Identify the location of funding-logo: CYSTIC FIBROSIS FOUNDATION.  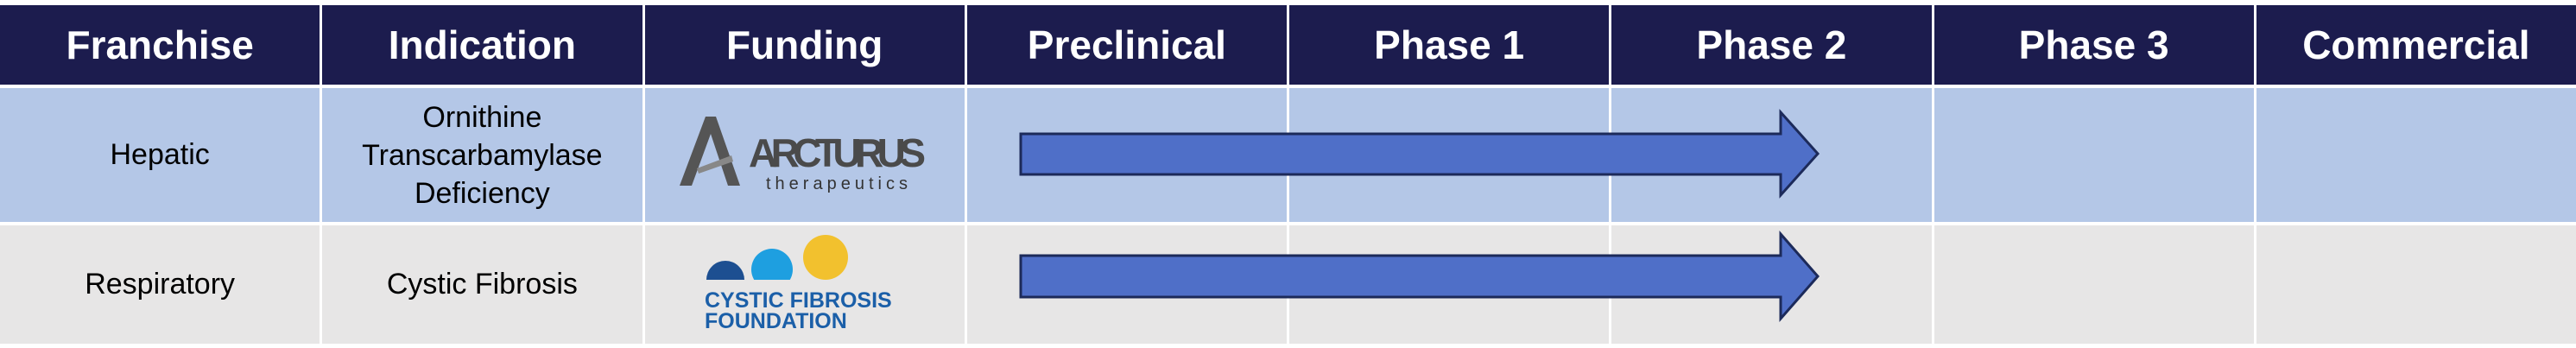
(804, 284).